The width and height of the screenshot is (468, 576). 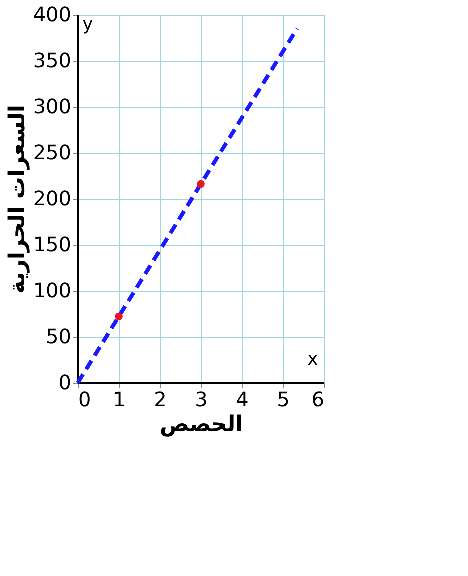 I want to click on x-tick-label: 4, so click(x=242, y=400).